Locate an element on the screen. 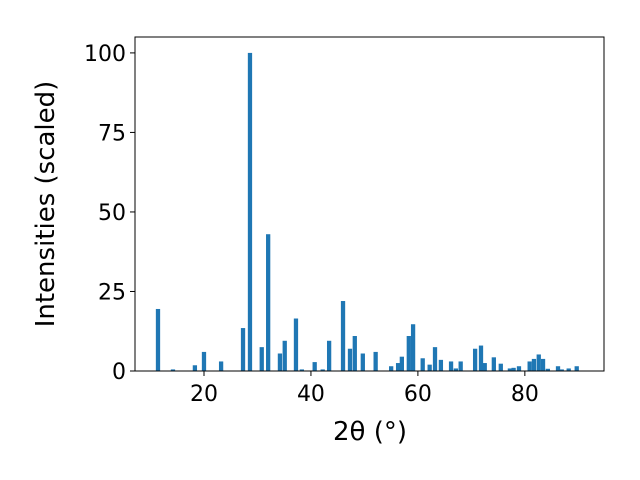  x-tick-label: 40 is located at coordinates (311, 394).